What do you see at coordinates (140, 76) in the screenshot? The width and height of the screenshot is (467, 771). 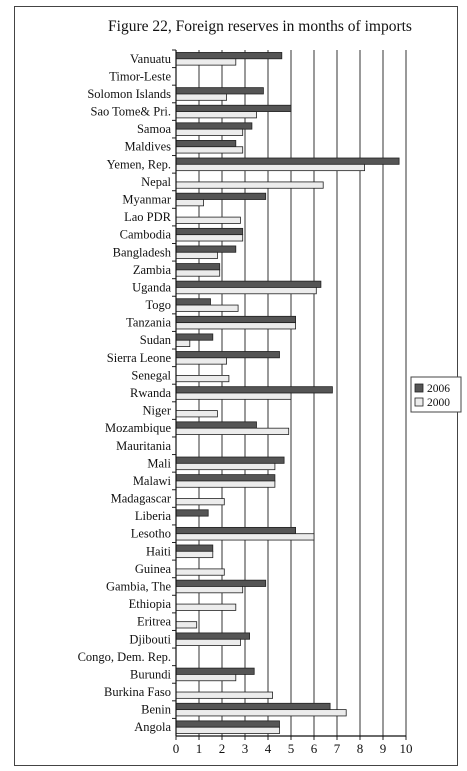 I see `category-label: Timor-Leste` at bounding box center [140, 76].